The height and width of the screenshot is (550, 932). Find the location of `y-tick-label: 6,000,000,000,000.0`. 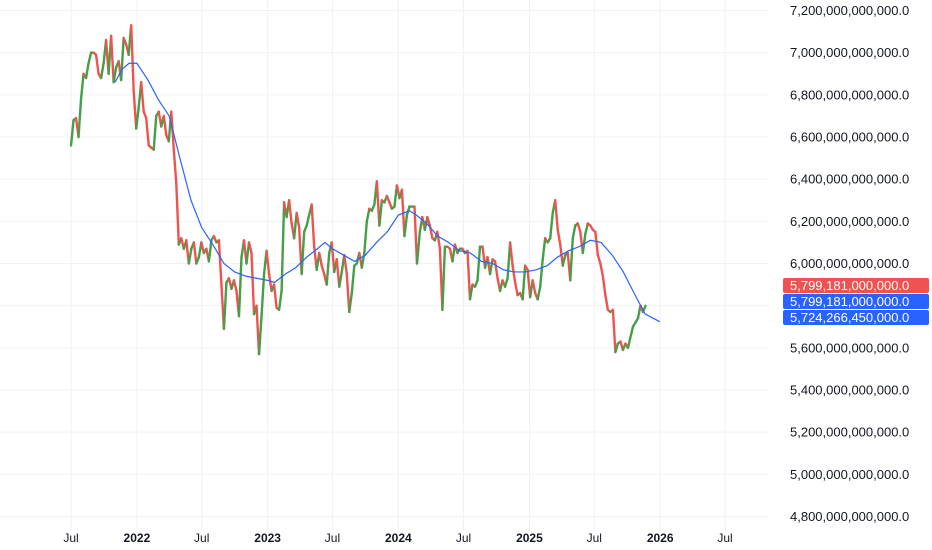

y-tick-label: 6,000,000,000,000.0 is located at coordinates (849, 263).